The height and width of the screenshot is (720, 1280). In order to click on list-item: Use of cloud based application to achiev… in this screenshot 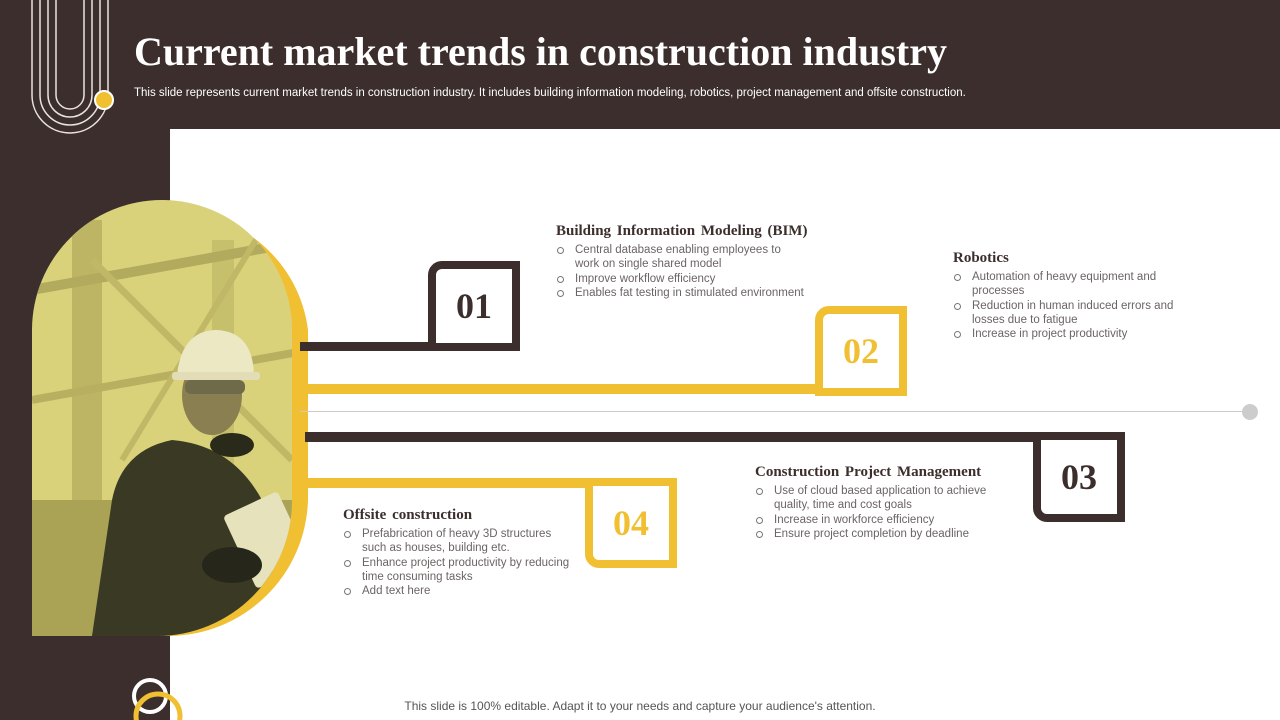, I will do `click(875, 498)`.